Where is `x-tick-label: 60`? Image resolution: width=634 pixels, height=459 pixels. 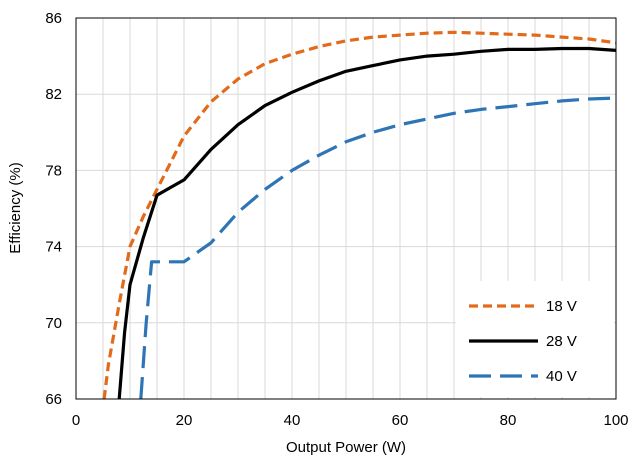 x-tick-label: 60 is located at coordinates (400, 420).